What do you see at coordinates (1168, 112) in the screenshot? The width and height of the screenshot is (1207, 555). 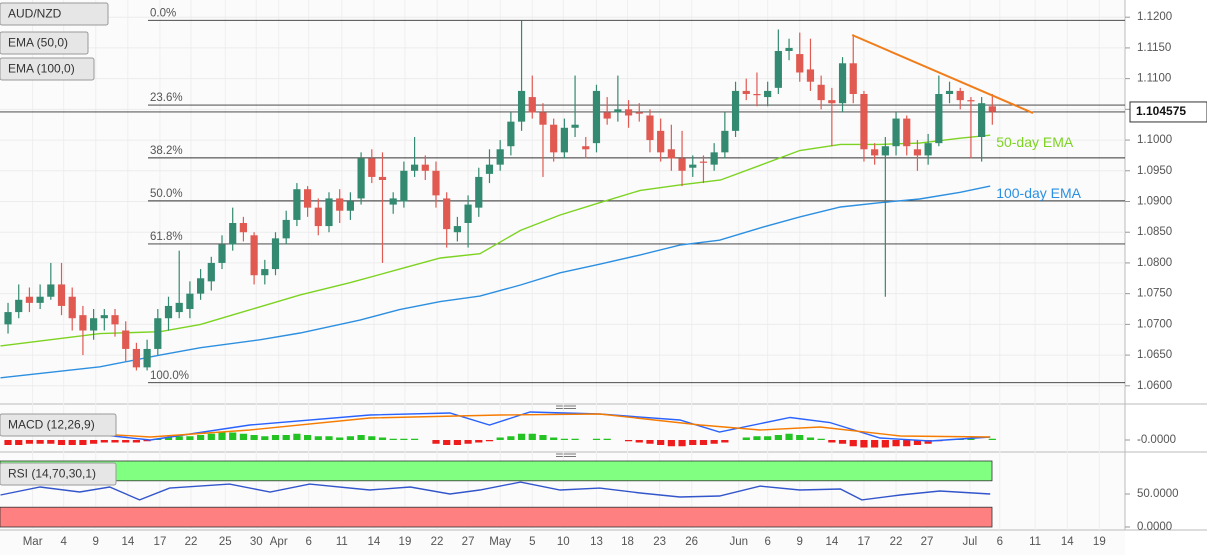 I see `price-box` at bounding box center [1168, 112].